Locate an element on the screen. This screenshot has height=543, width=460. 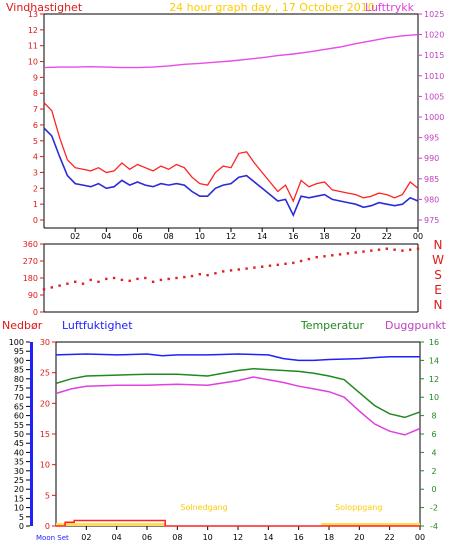
humidity-y-tick-label: 5 is located at coordinates (47, 495).